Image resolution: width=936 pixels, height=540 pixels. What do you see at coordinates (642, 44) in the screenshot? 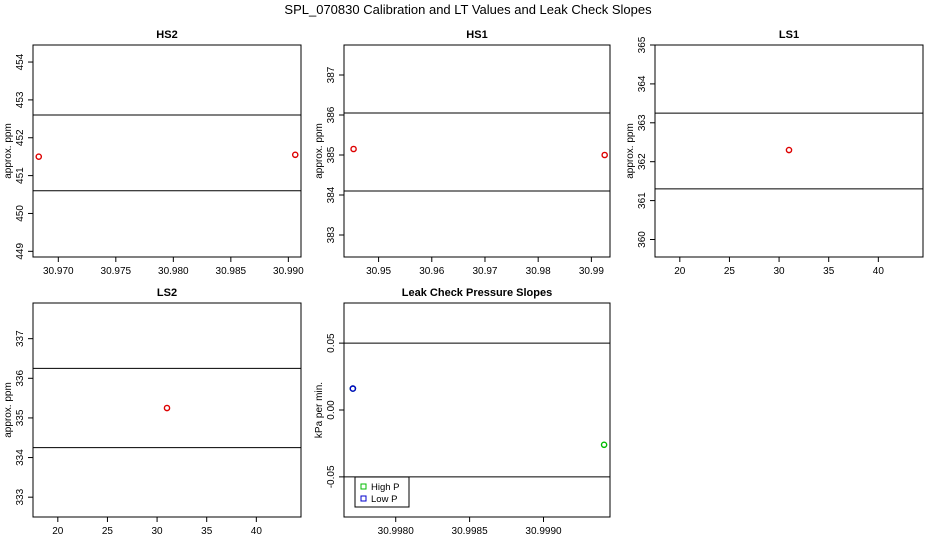
I see `y-tick-label: 365` at bounding box center [642, 44].